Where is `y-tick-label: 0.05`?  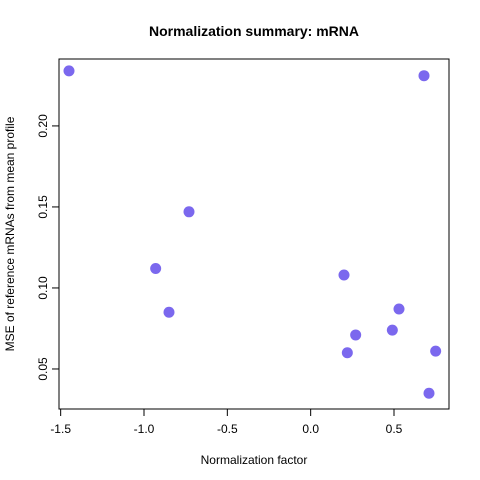 y-tick-label: 0.05 is located at coordinates (43, 369).